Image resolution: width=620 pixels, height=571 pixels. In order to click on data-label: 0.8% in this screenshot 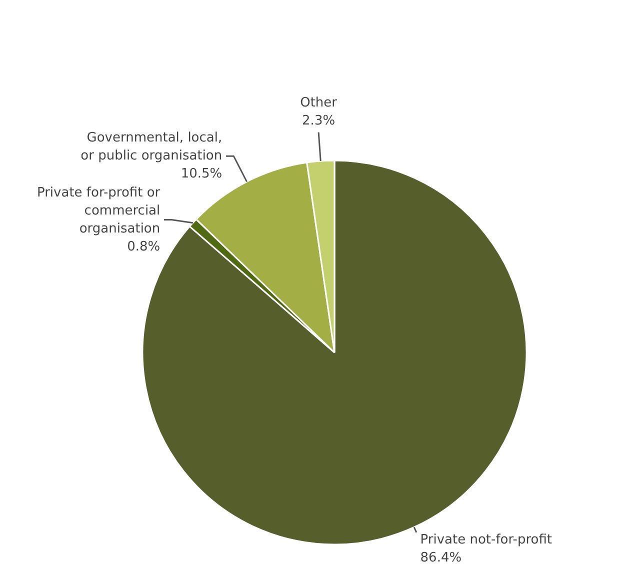, I will do `click(143, 246)`.